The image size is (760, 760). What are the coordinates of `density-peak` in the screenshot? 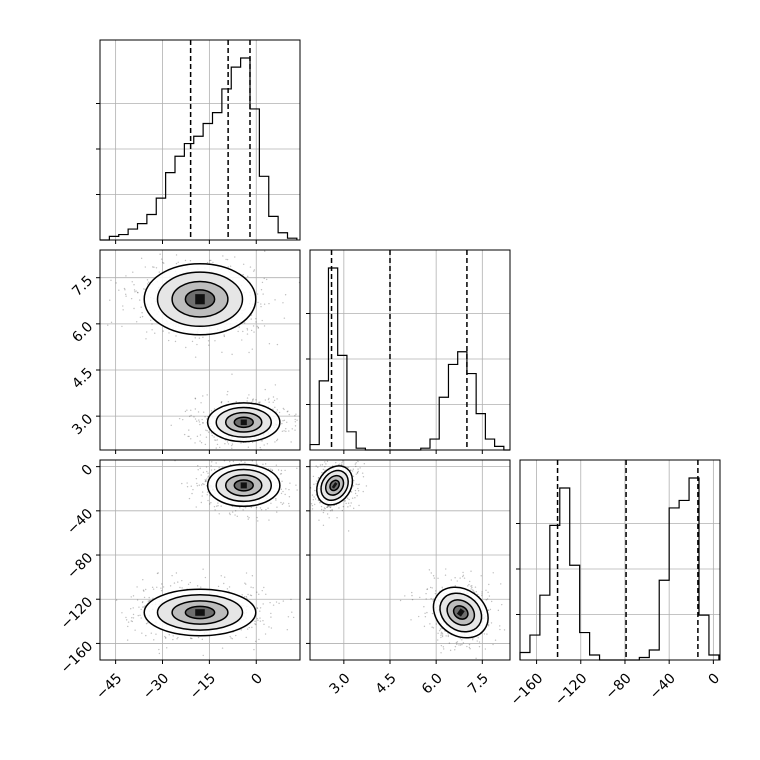 It's located at (200, 612).